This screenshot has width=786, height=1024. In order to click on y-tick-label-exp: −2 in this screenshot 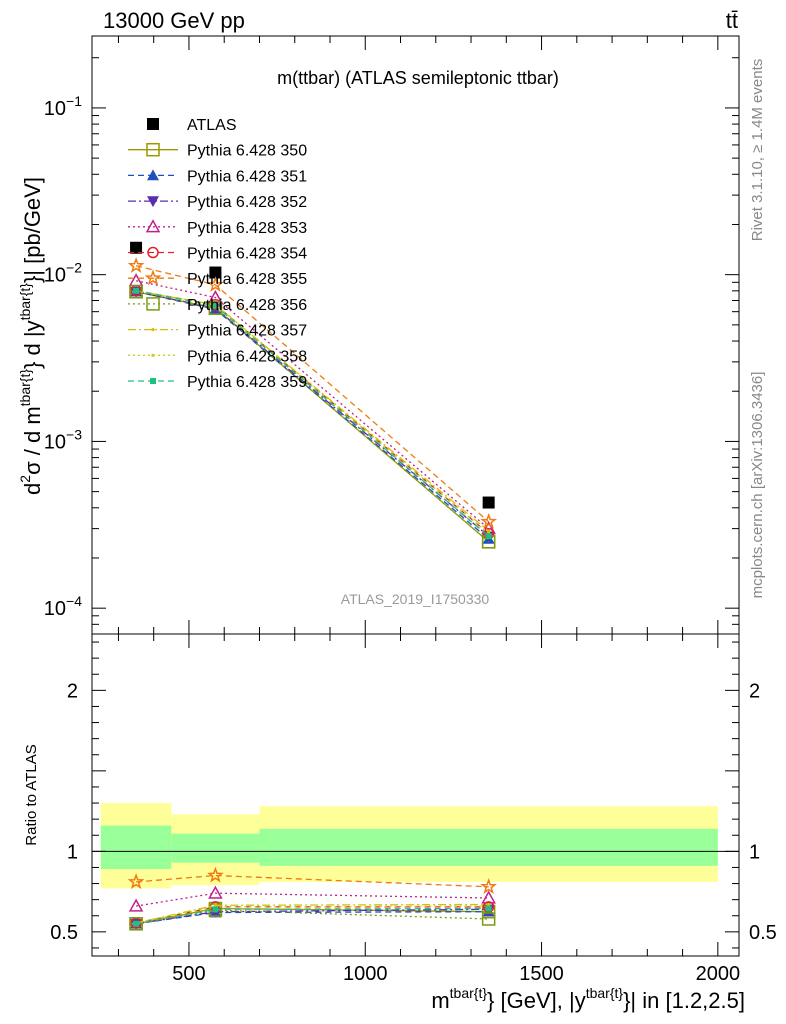, I will do `click(74, 268)`.